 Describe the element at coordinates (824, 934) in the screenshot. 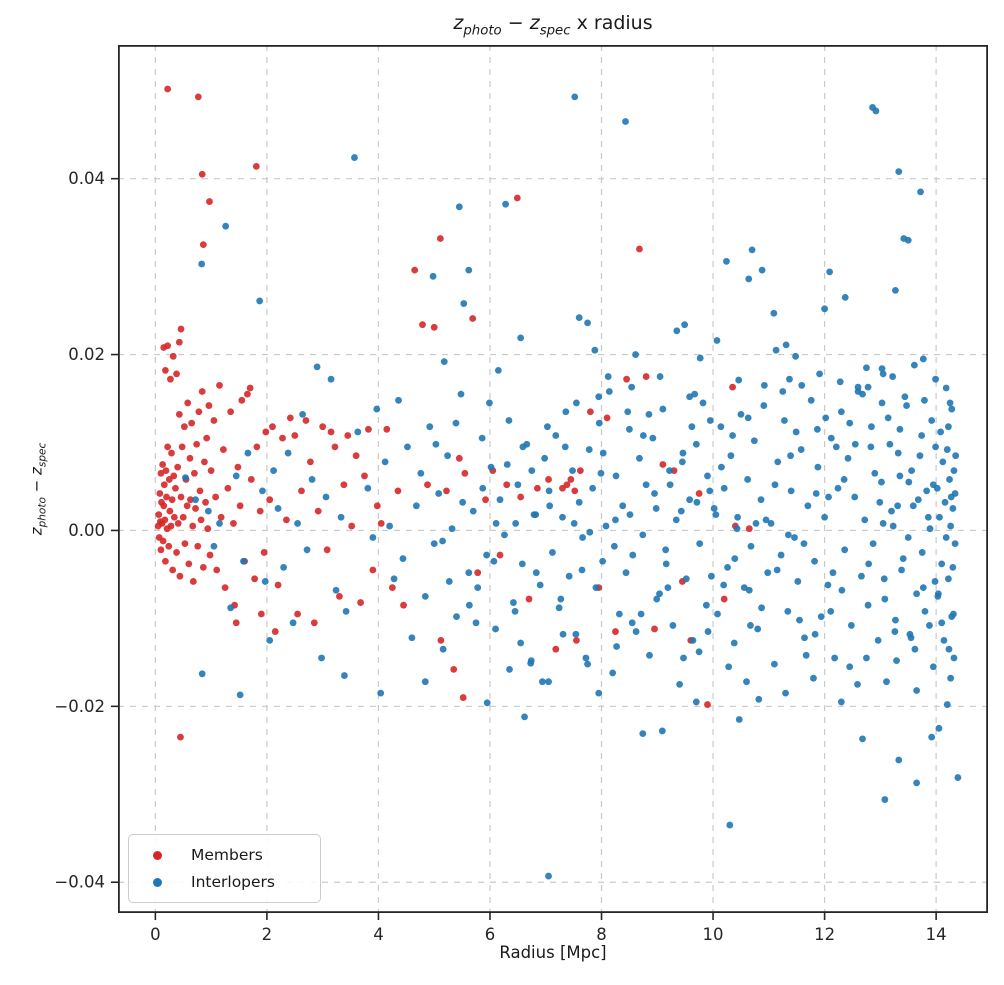

I see `svg-text: 12` at that location.